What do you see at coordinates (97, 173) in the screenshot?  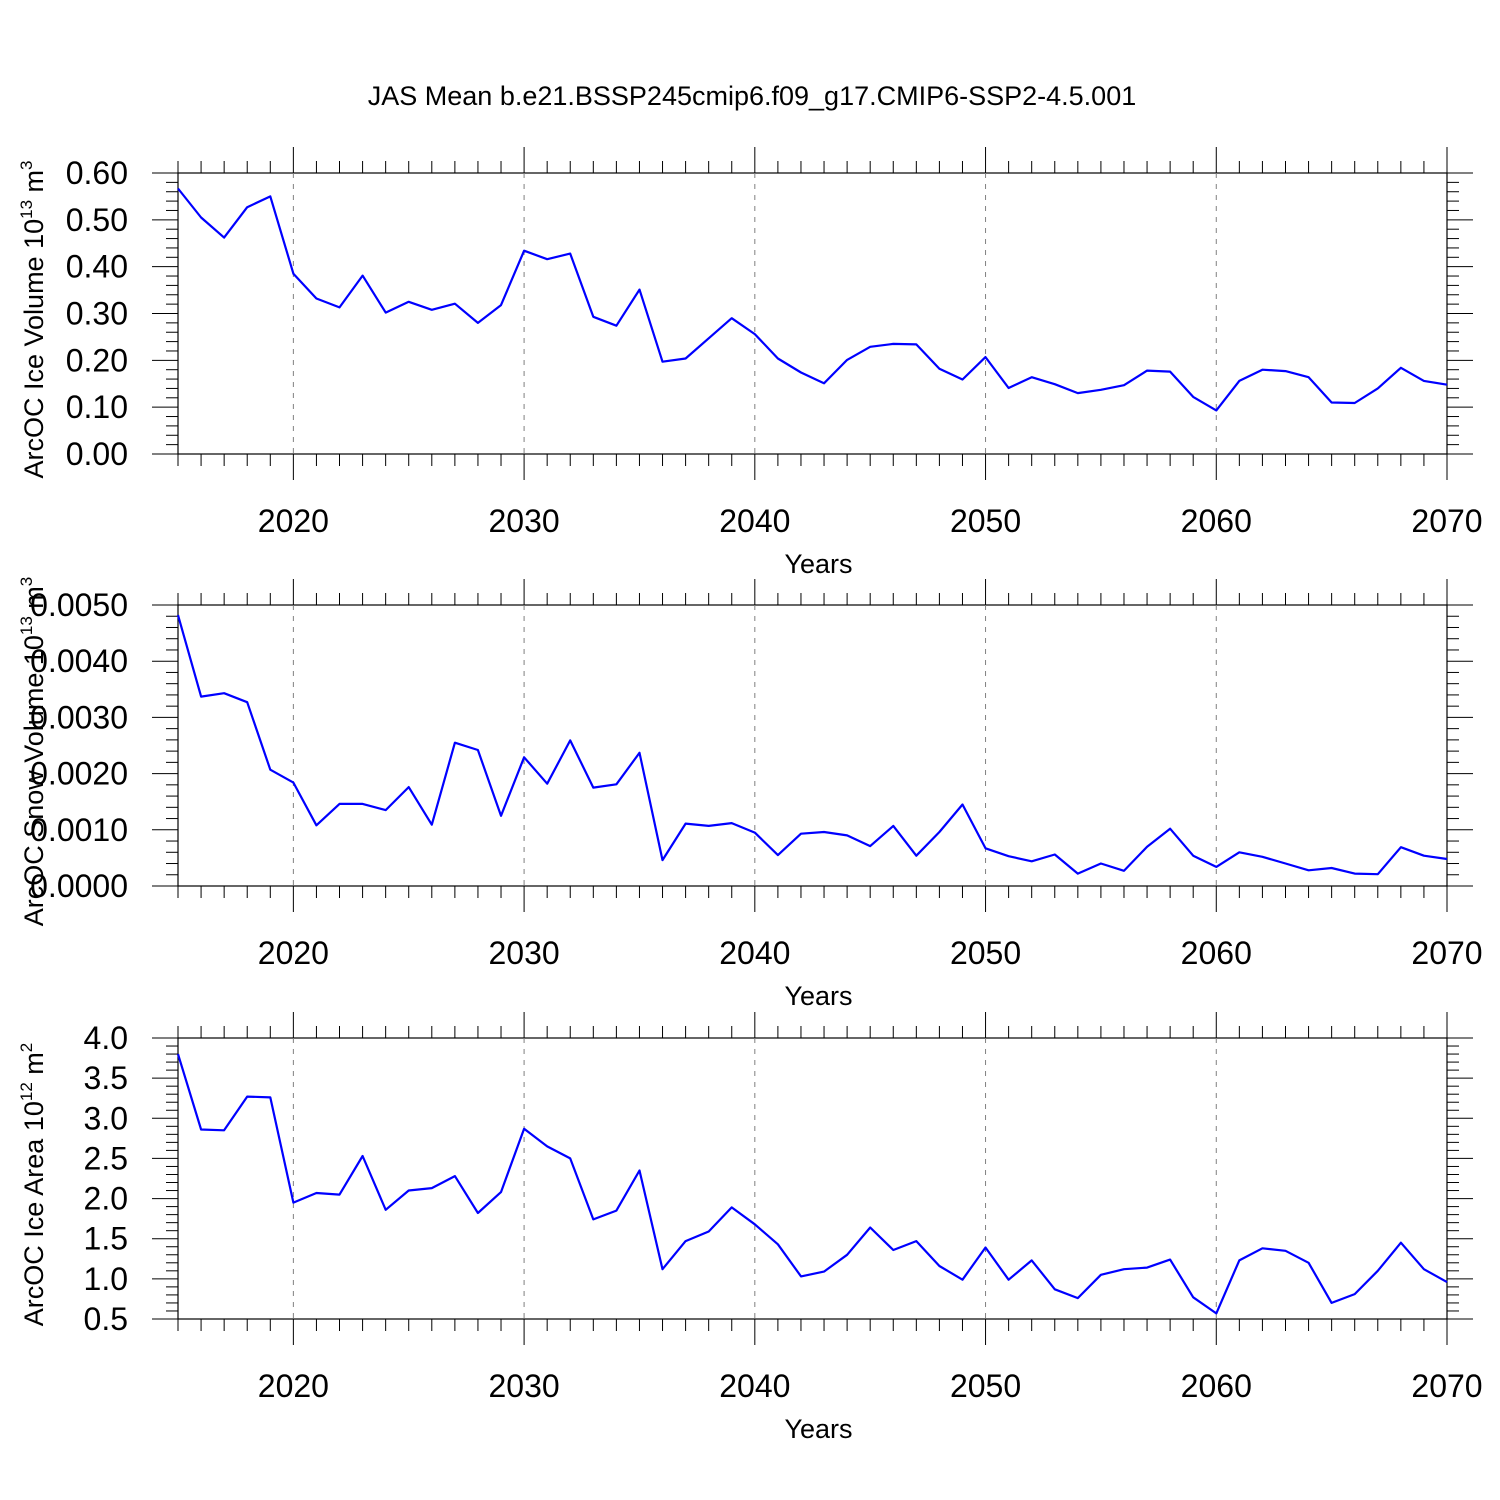 I see `y-tick-label: 0.60` at bounding box center [97, 173].